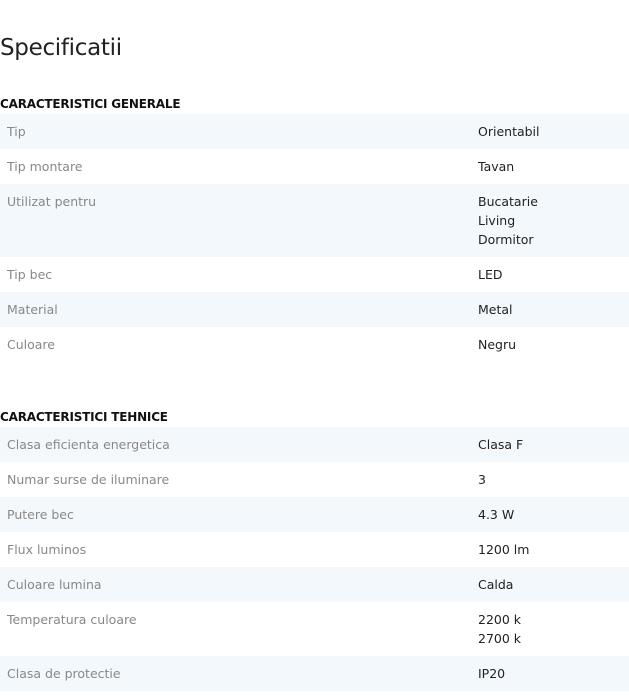  What do you see at coordinates (84, 417) in the screenshot?
I see `section-heading: CARACTERISTICI TEHNICE` at bounding box center [84, 417].